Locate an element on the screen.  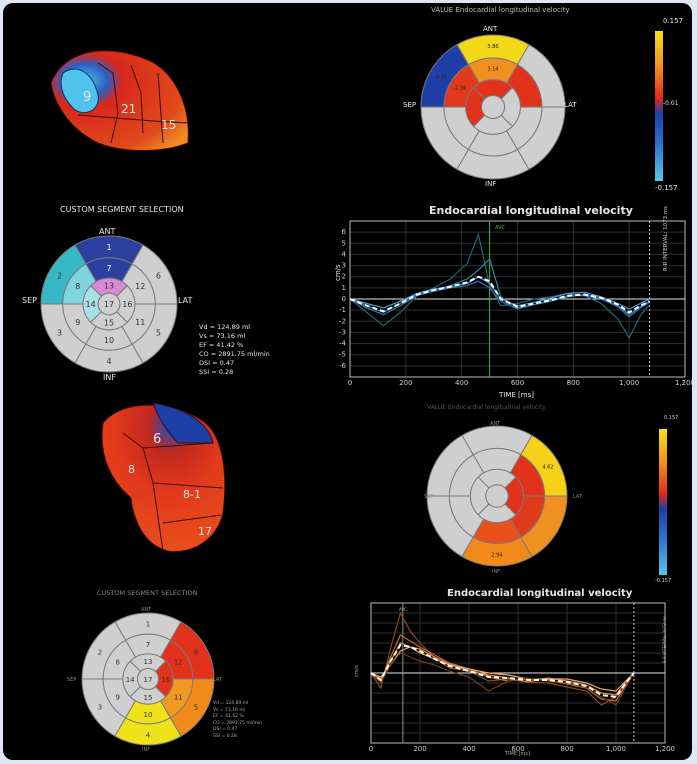
y-tick-label: -4 is located at coordinates (343, 344).